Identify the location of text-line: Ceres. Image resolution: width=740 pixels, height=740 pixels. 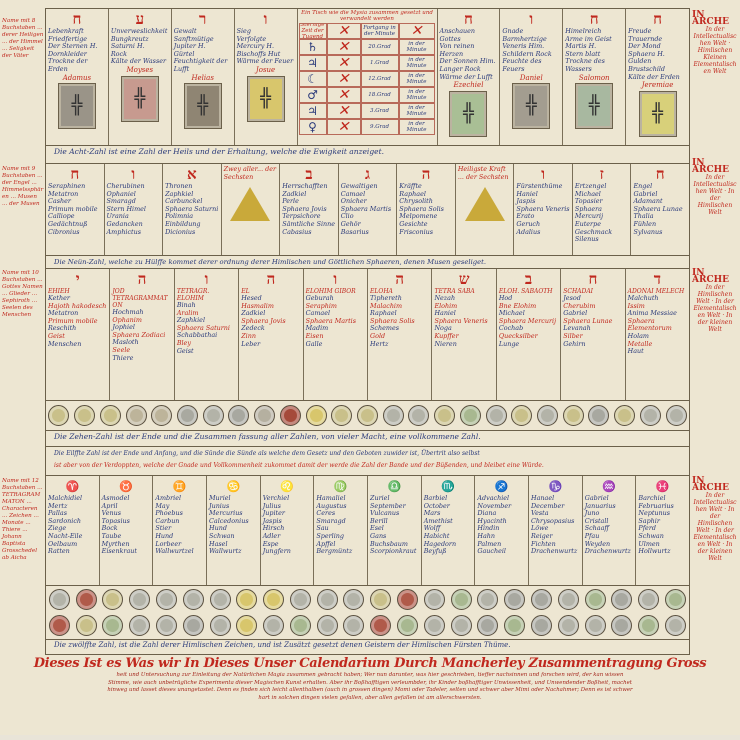
(326, 513).